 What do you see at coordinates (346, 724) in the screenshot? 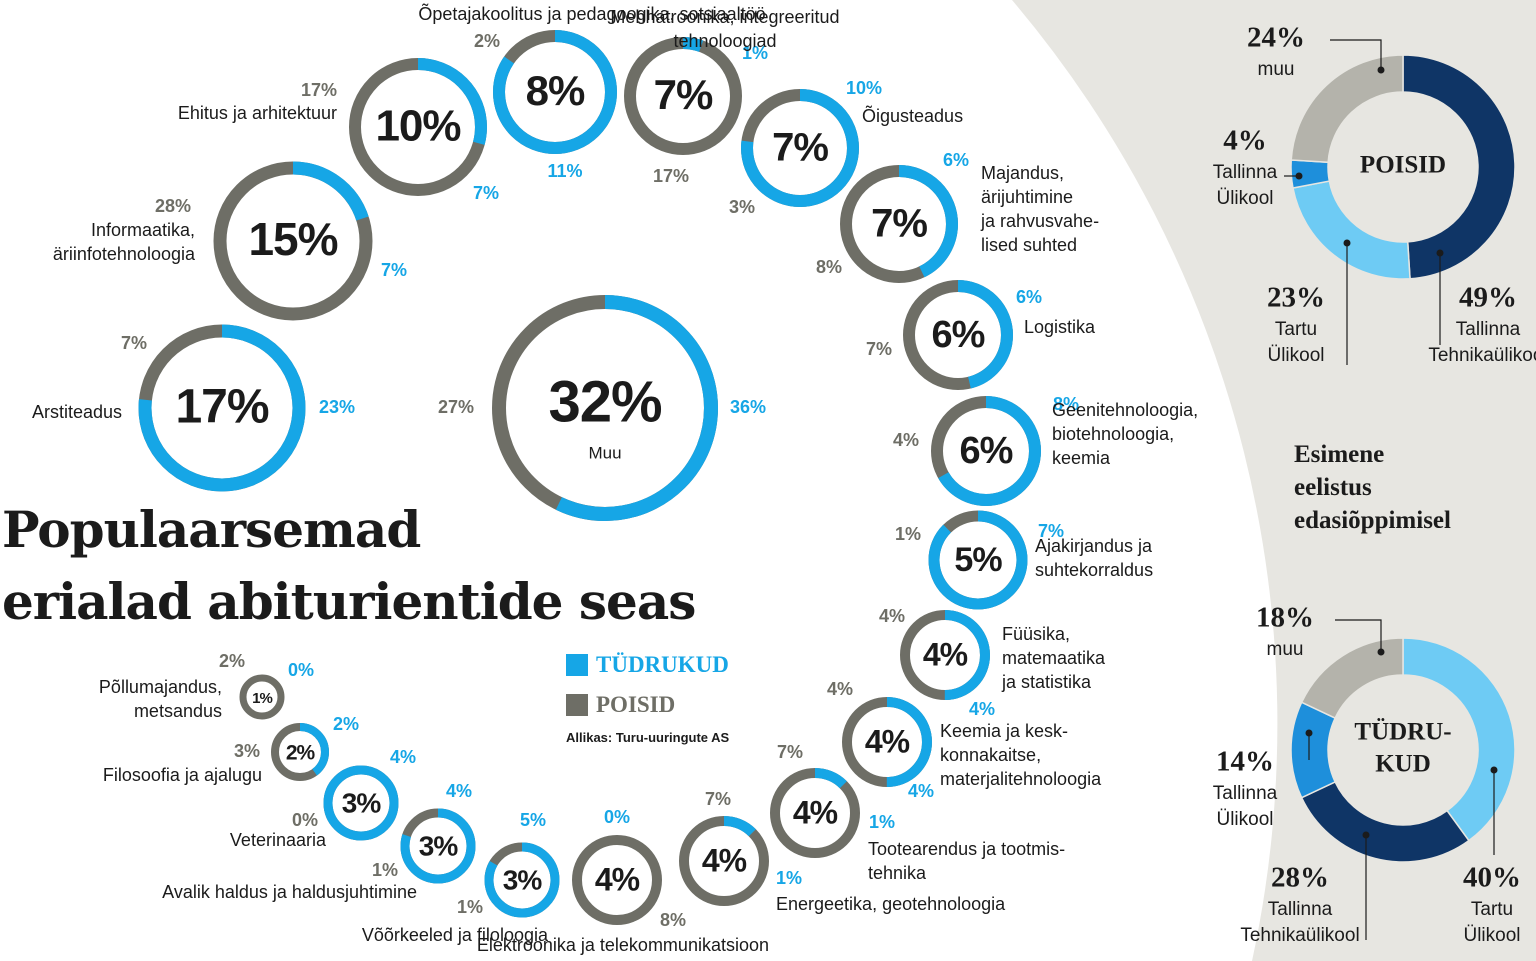
I see `girls-value: 2%` at bounding box center [346, 724].